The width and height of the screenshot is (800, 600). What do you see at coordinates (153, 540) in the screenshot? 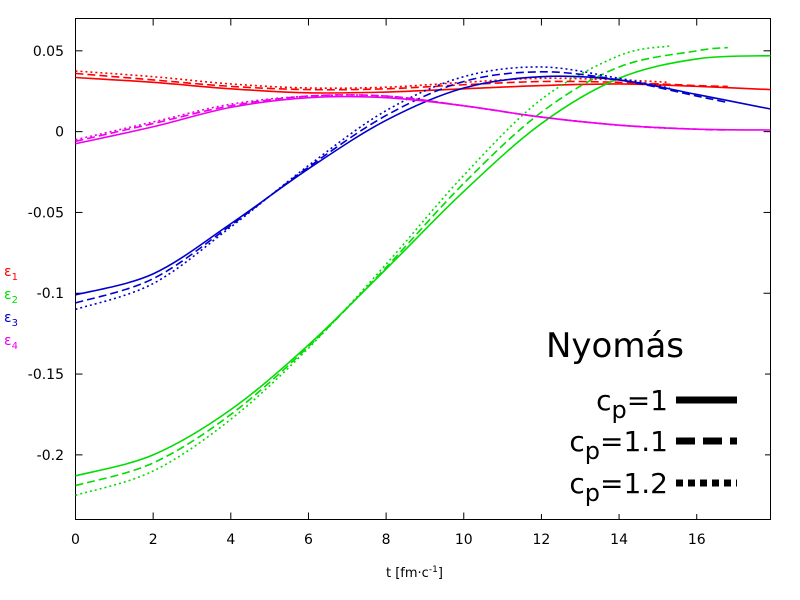
I see `x-tick-label: 2` at bounding box center [153, 540].